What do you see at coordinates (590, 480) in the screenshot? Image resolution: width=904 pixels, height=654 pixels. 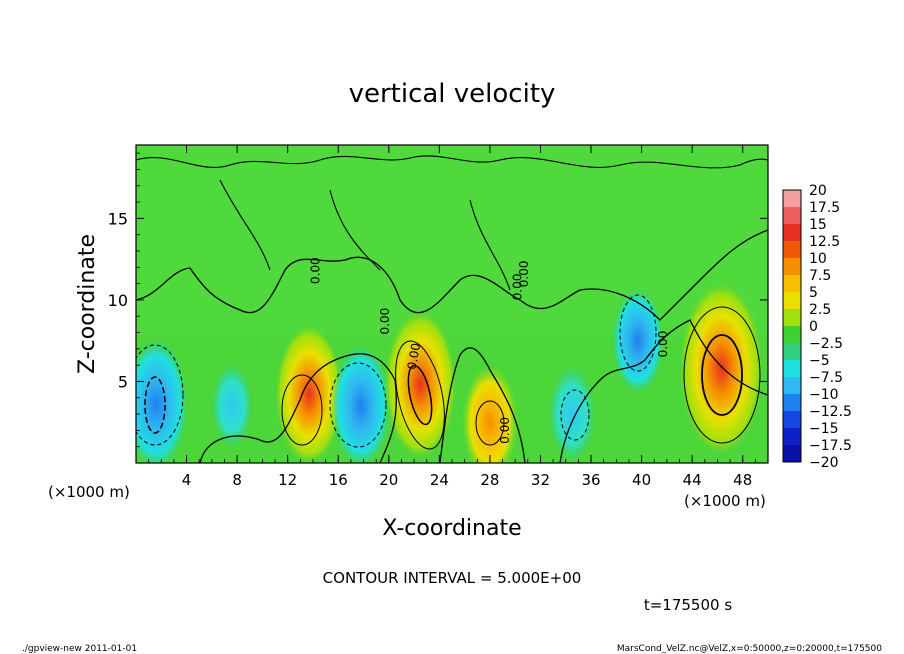 I see `x-tick-label-8: 36` at bounding box center [590, 480].